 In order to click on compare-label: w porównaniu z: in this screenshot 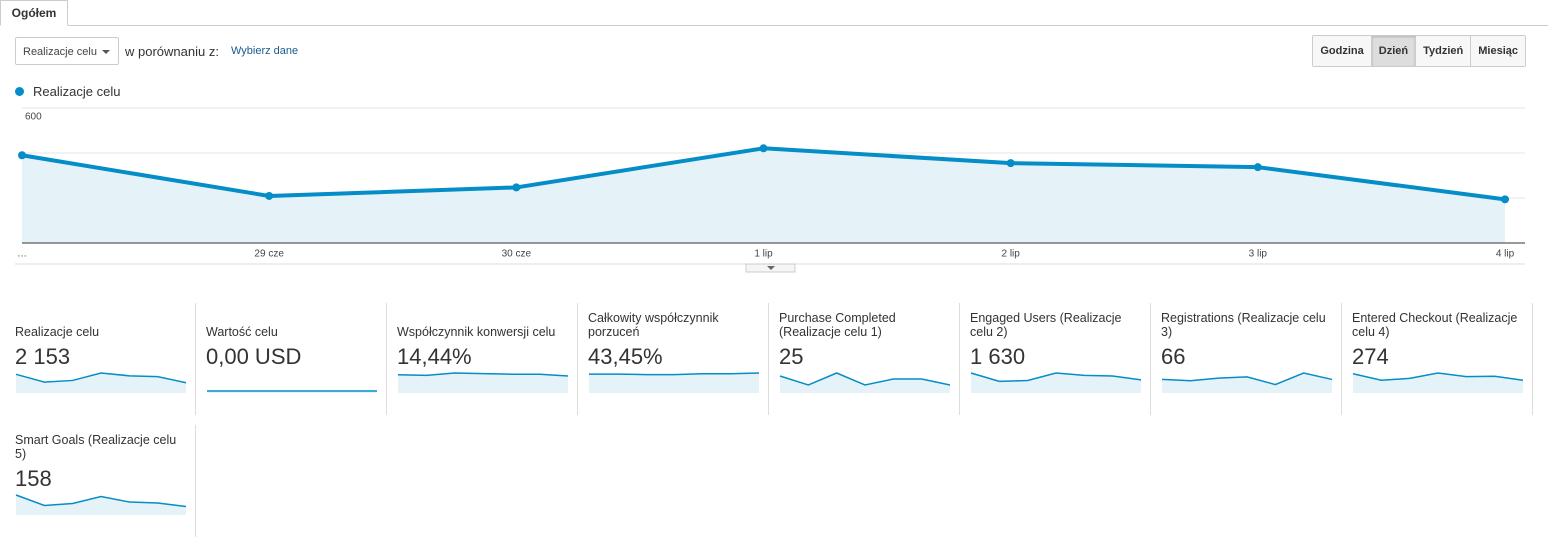, I will do `click(172, 51)`.